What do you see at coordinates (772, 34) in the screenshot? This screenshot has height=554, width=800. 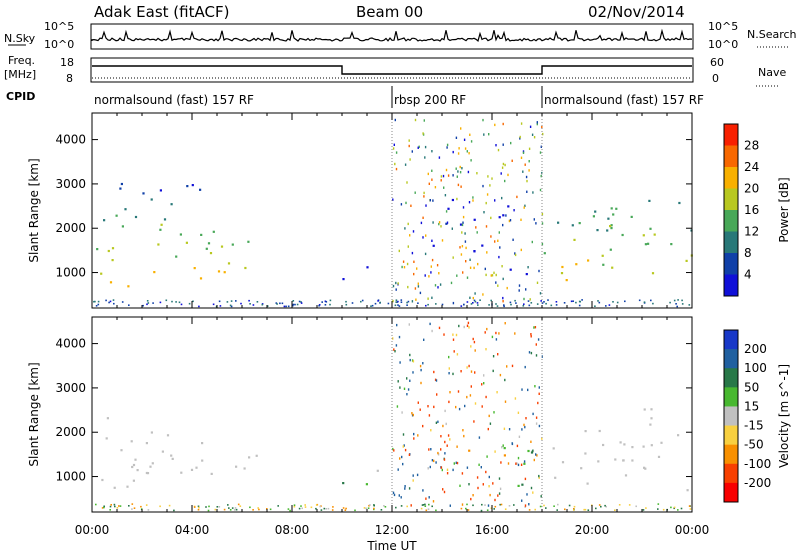 I see `nsearch-label: N.Search` at bounding box center [772, 34].